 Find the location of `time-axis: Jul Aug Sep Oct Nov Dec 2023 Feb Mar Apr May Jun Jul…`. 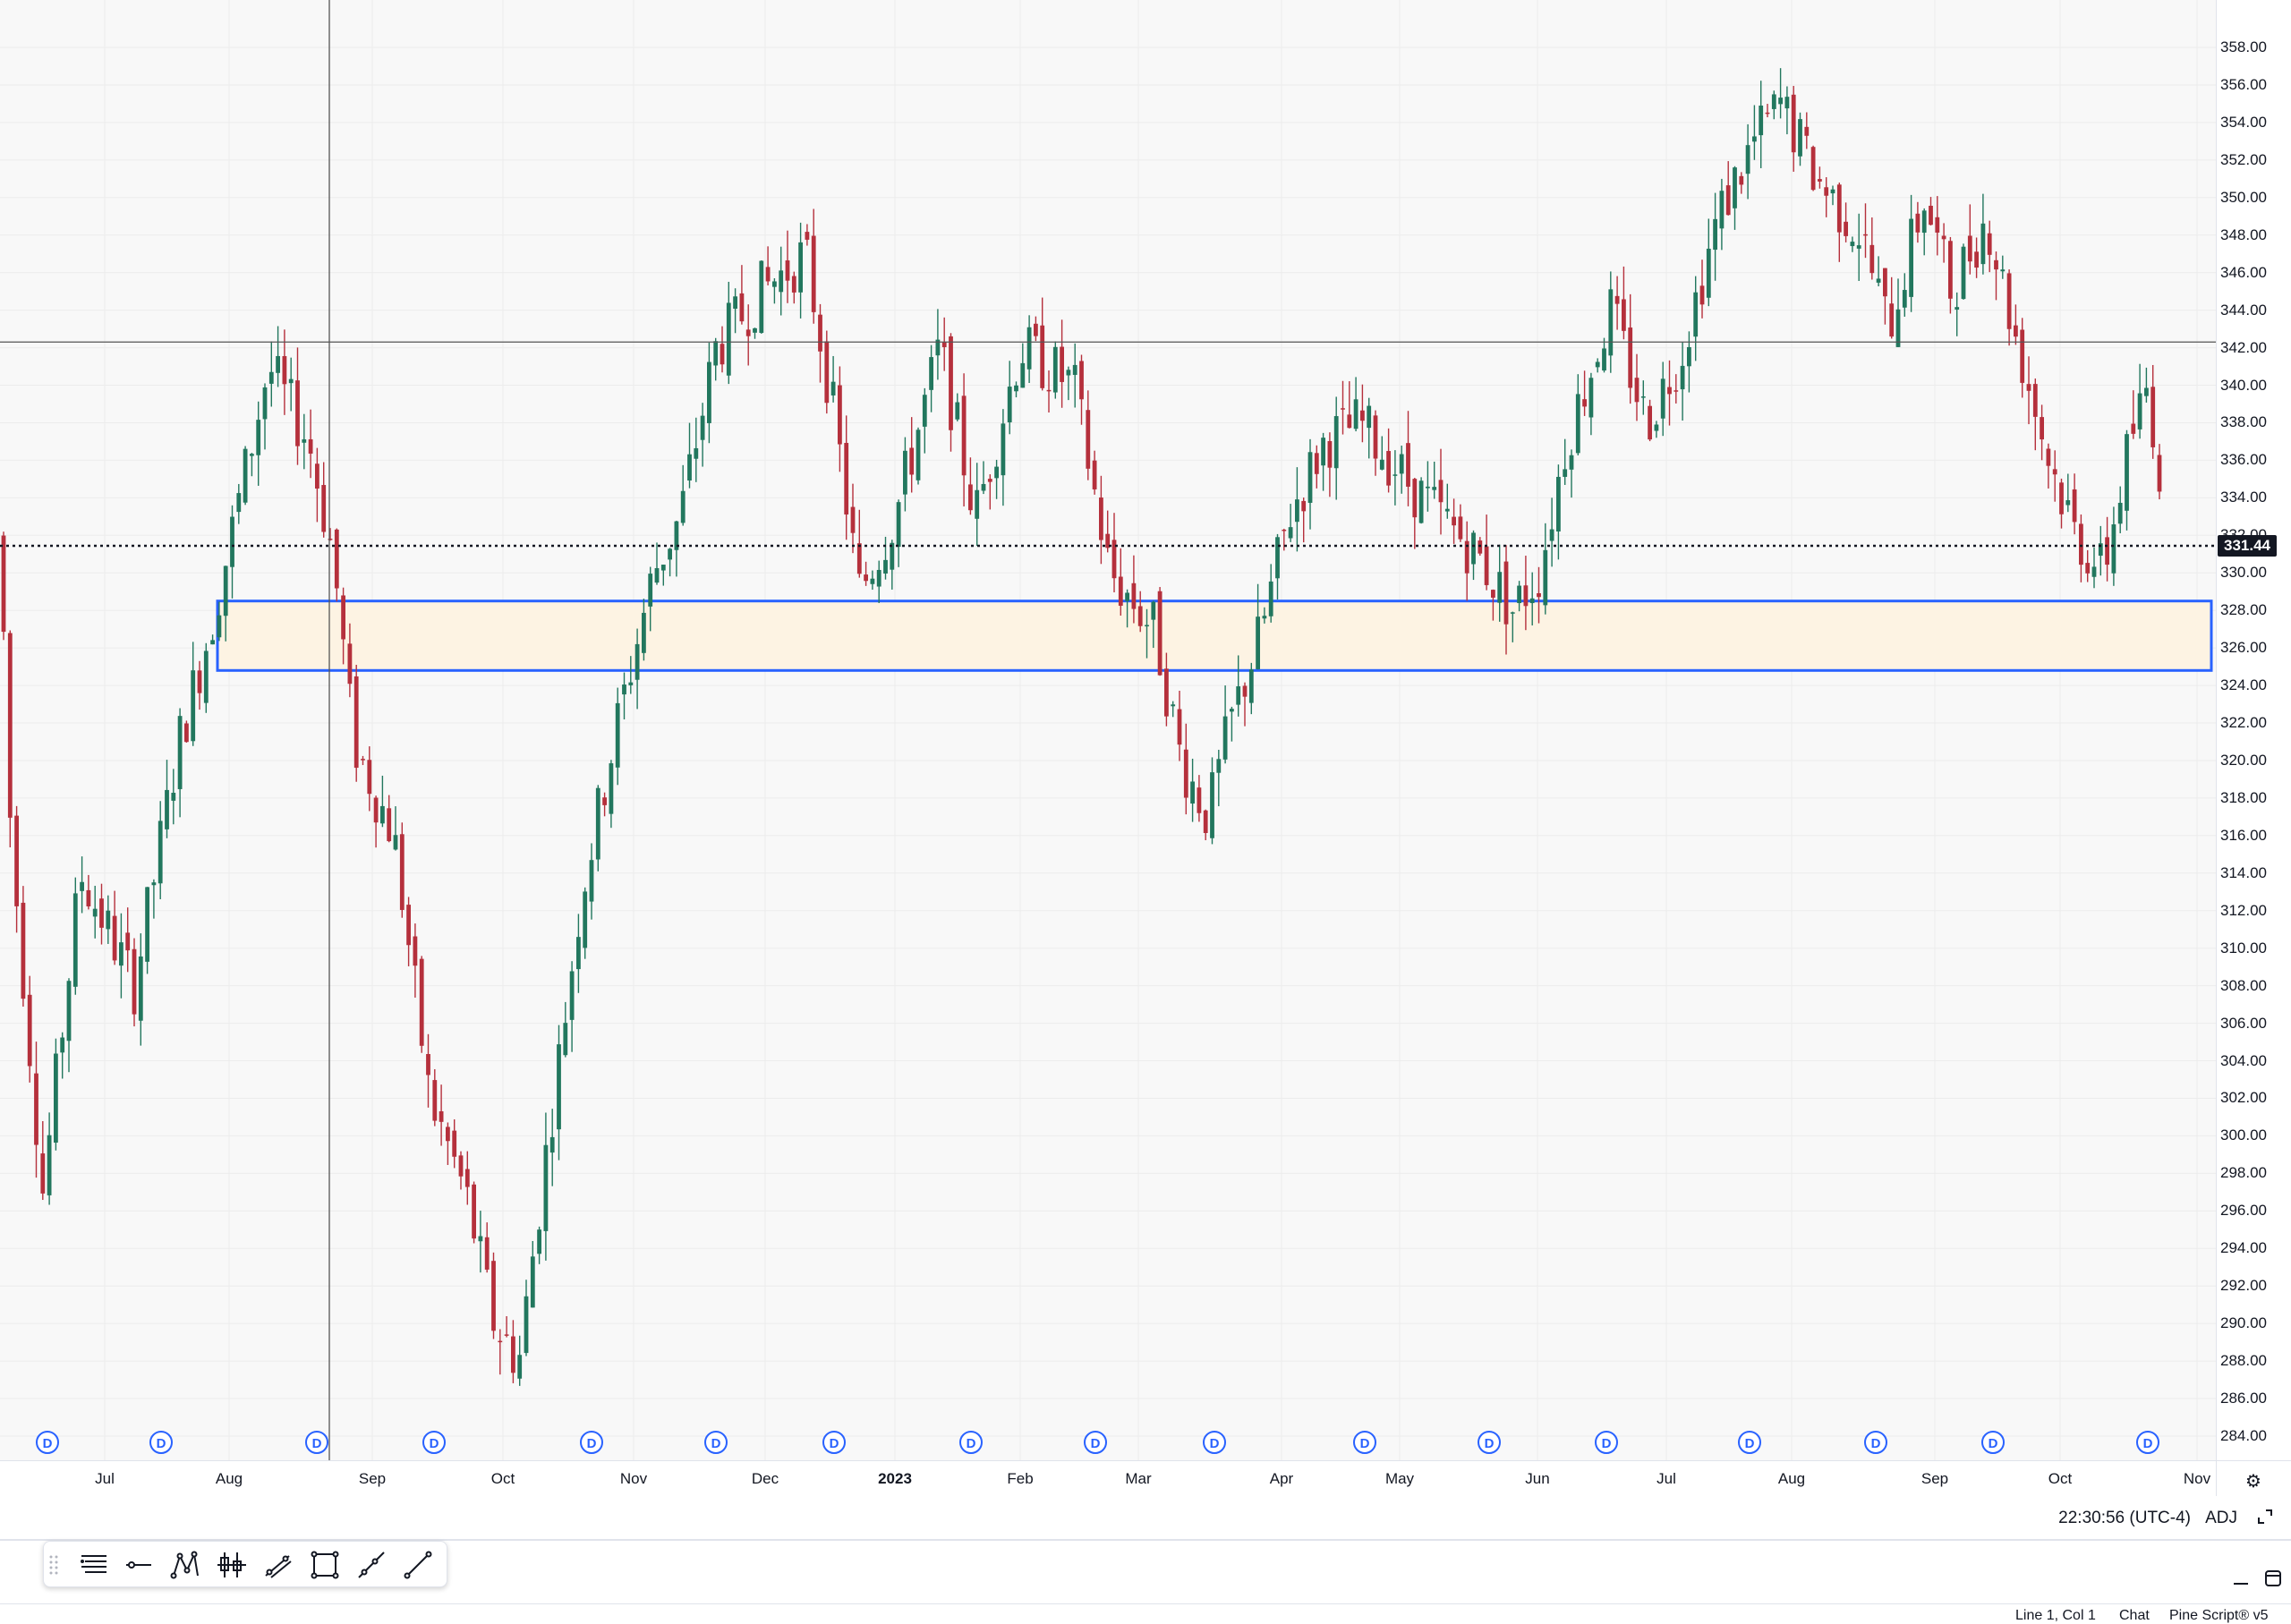

time-axis: Jul Aug Sep Oct Nov Dec 2023 Feb Mar Apr May Jun Jul… is located at coordinates (1108, 1478).